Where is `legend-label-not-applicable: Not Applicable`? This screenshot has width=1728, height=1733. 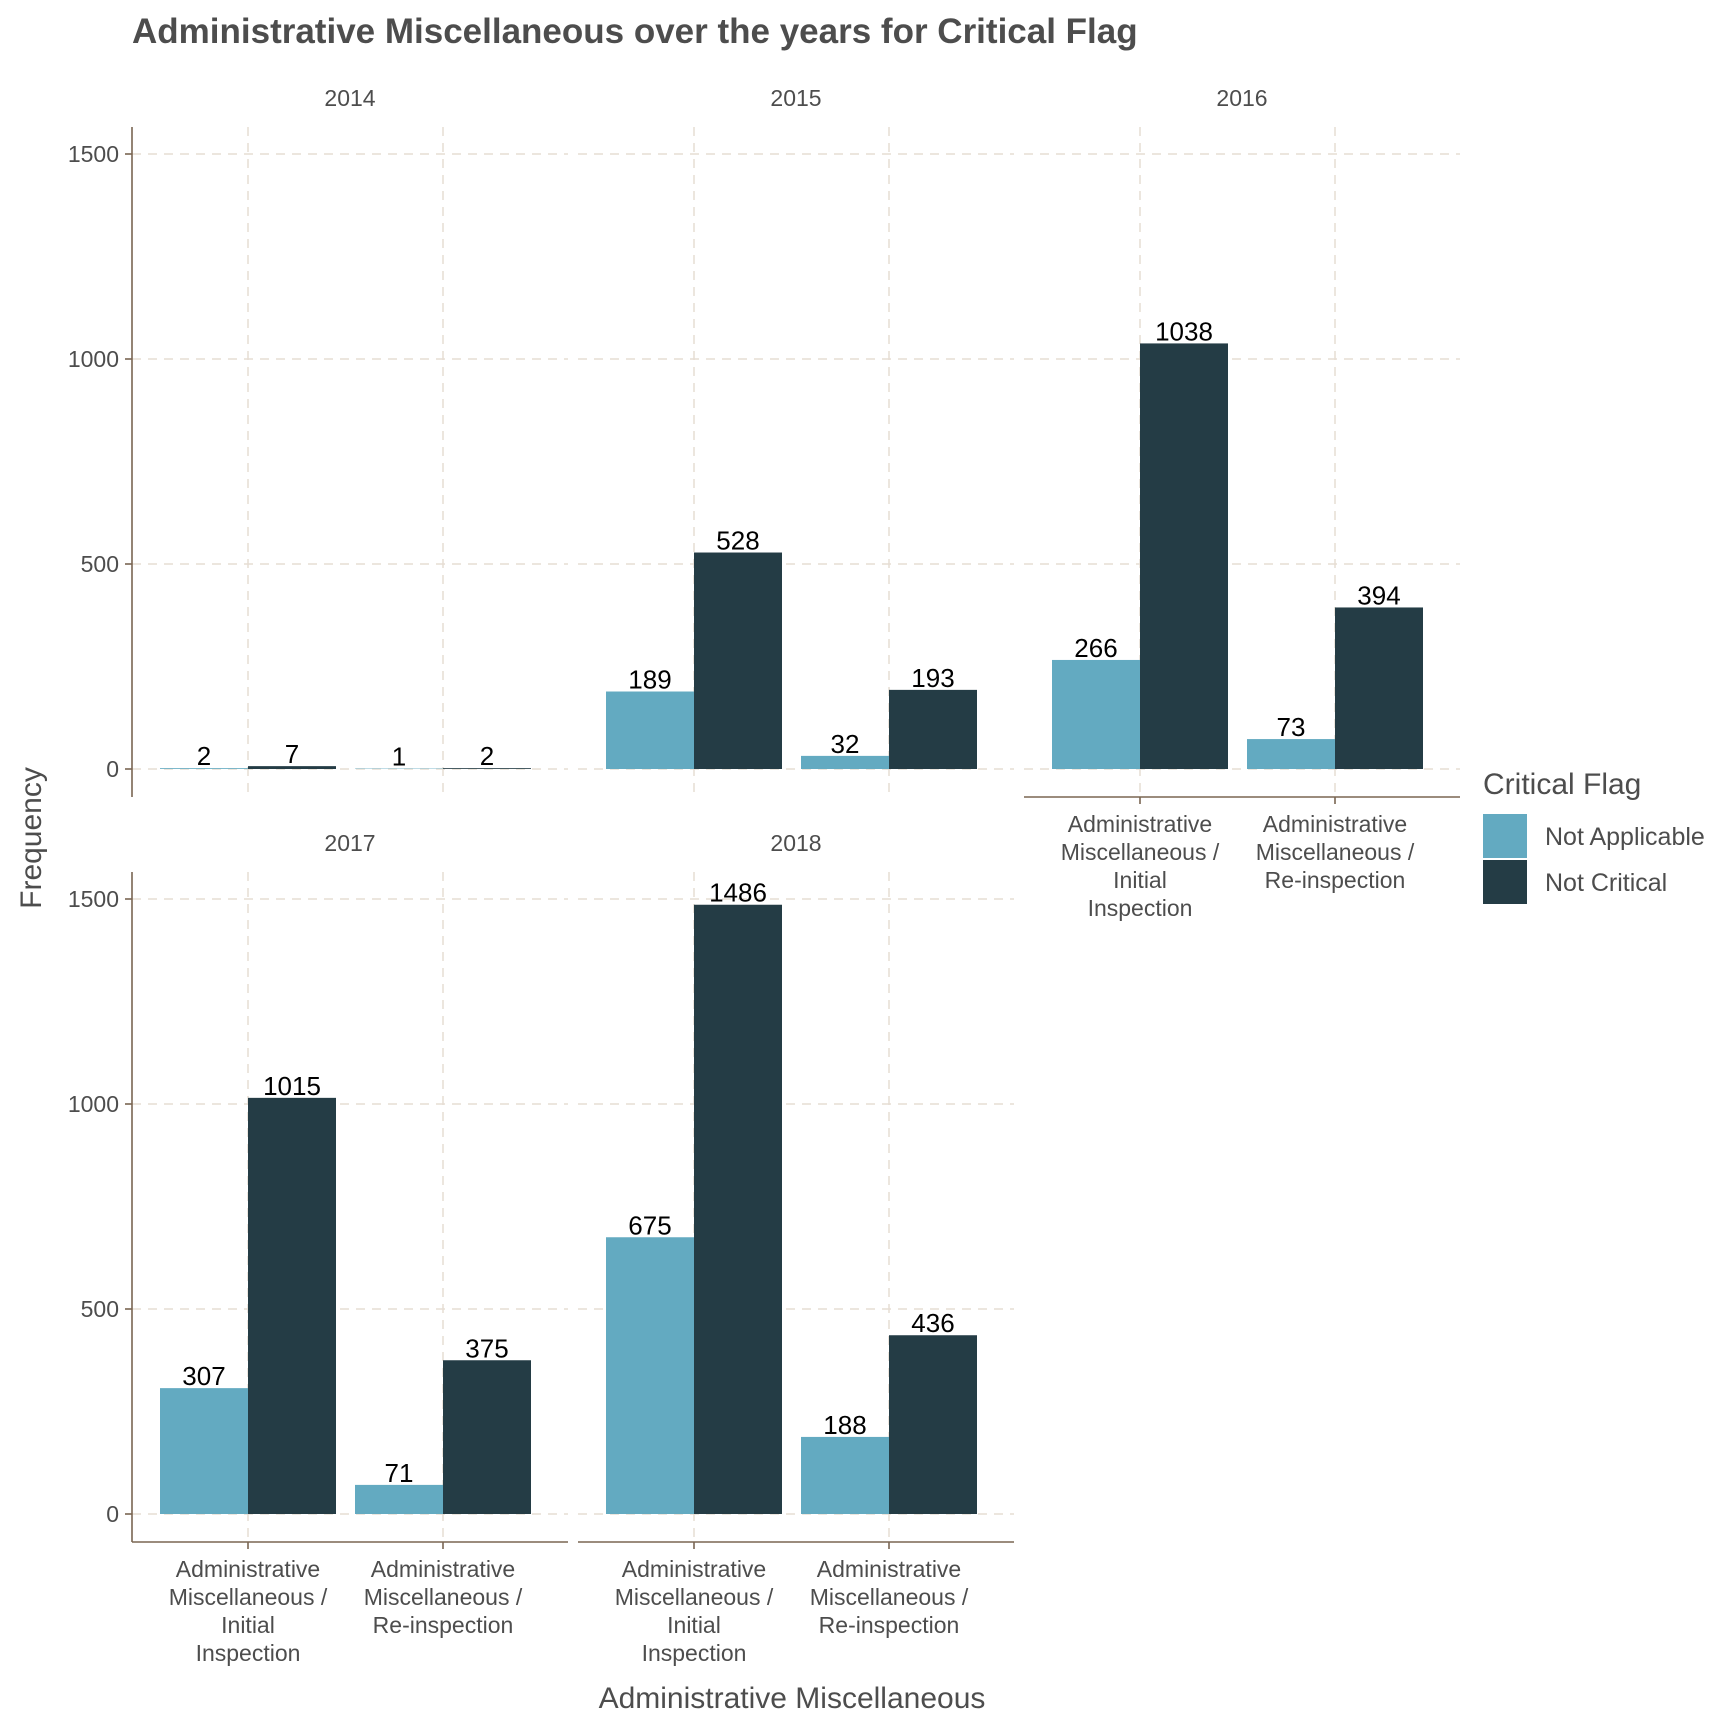
legend-label-not-applicable: Not Applicable is located at coordinates (1625, 837).